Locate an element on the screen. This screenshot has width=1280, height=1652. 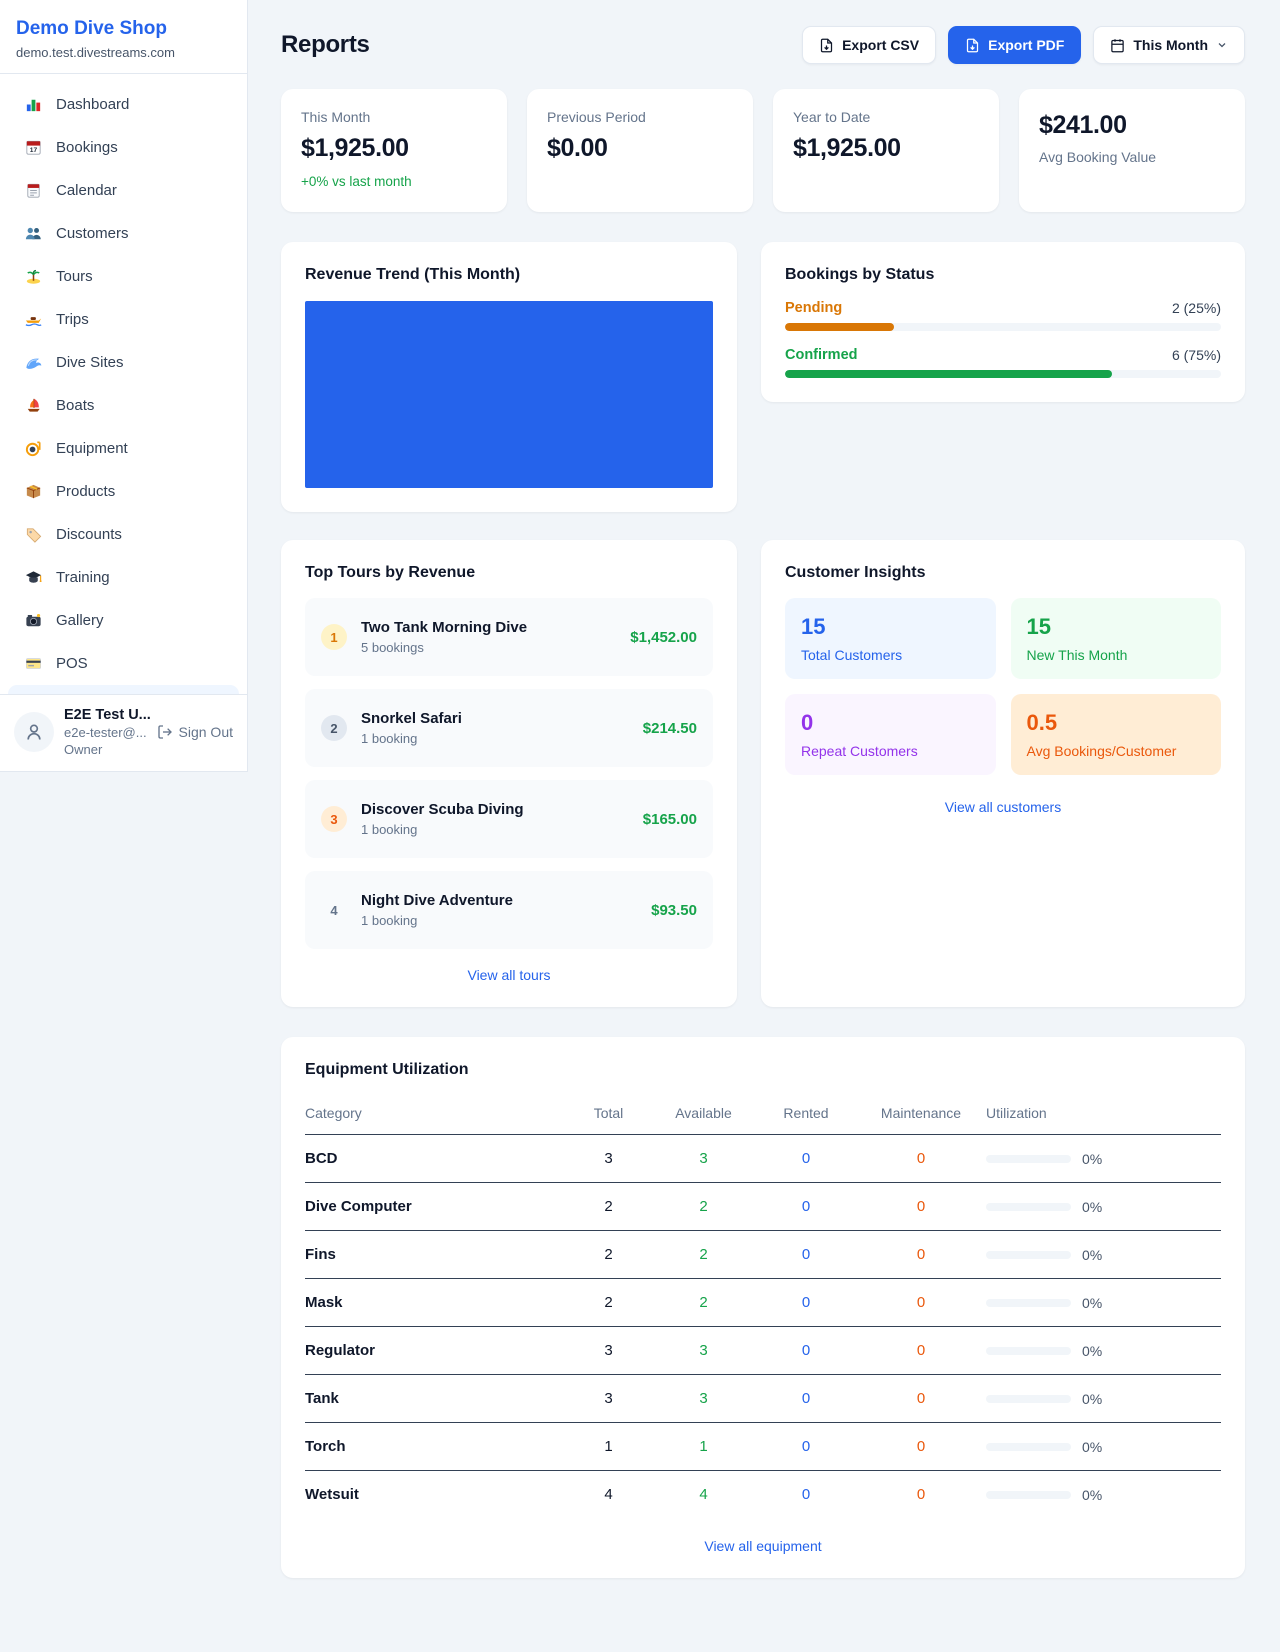
status-row-confirmed: Confirmed 6 (75%) is located at coordinates (1003, 362).